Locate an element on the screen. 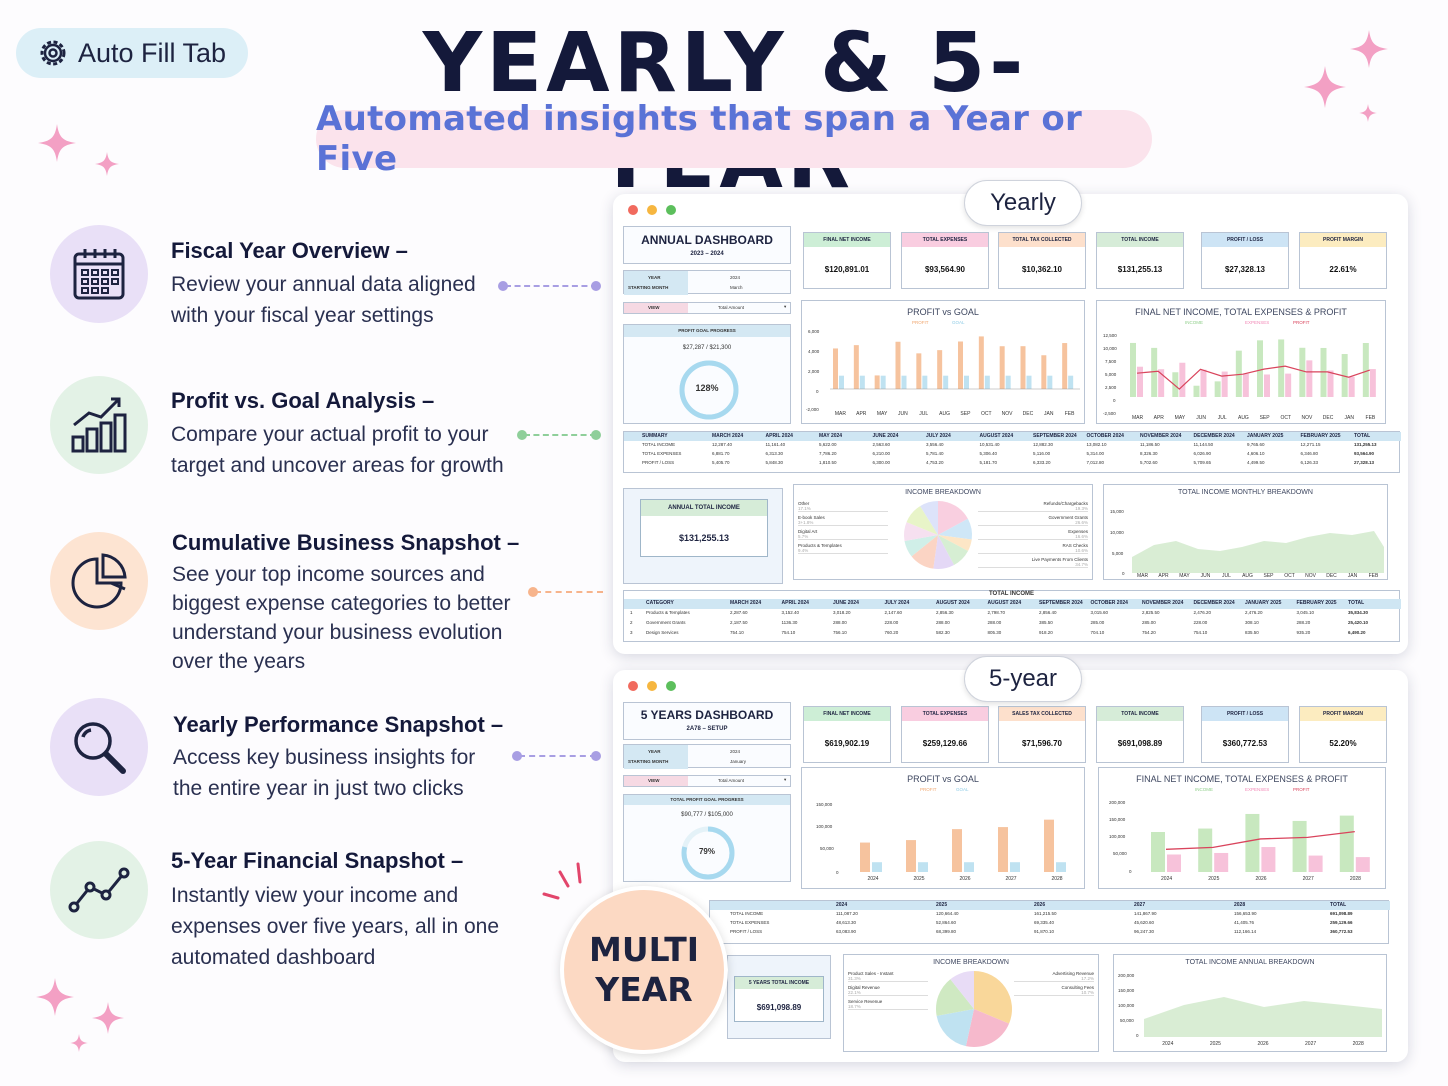  table-cell: 288.20 is located at coordinates (1303, 622).